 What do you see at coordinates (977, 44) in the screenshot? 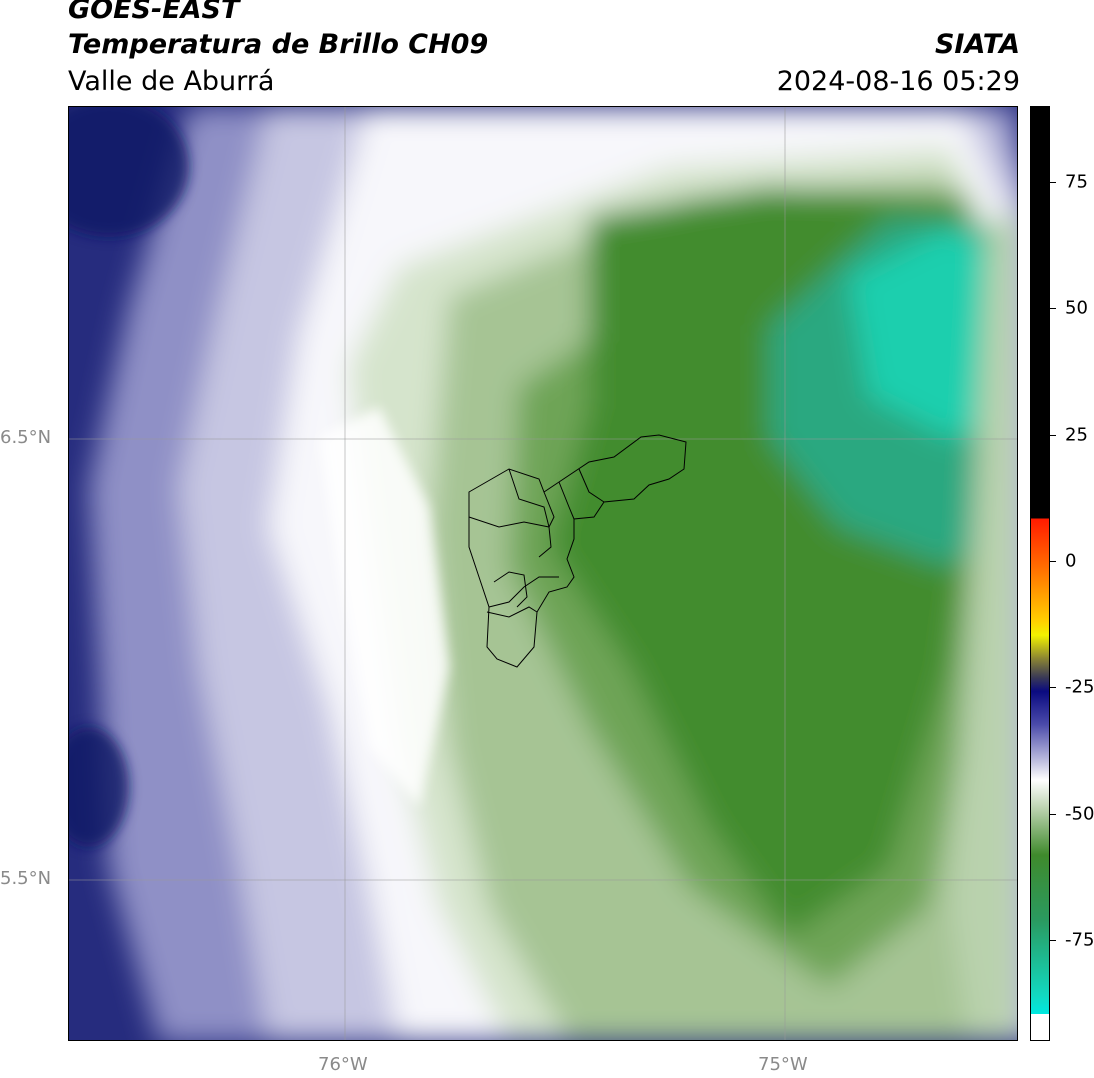
I see `agency-label: SIATA` at bounding box center [977, 44].